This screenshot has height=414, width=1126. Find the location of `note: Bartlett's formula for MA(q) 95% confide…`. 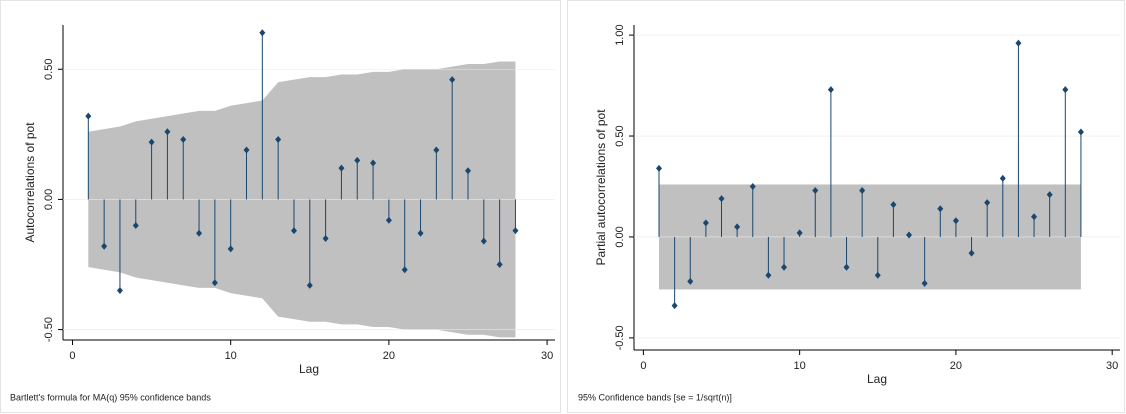

note: Bartlett's formula for MA(q) 95% confide… is located at coordinates (110, 397).